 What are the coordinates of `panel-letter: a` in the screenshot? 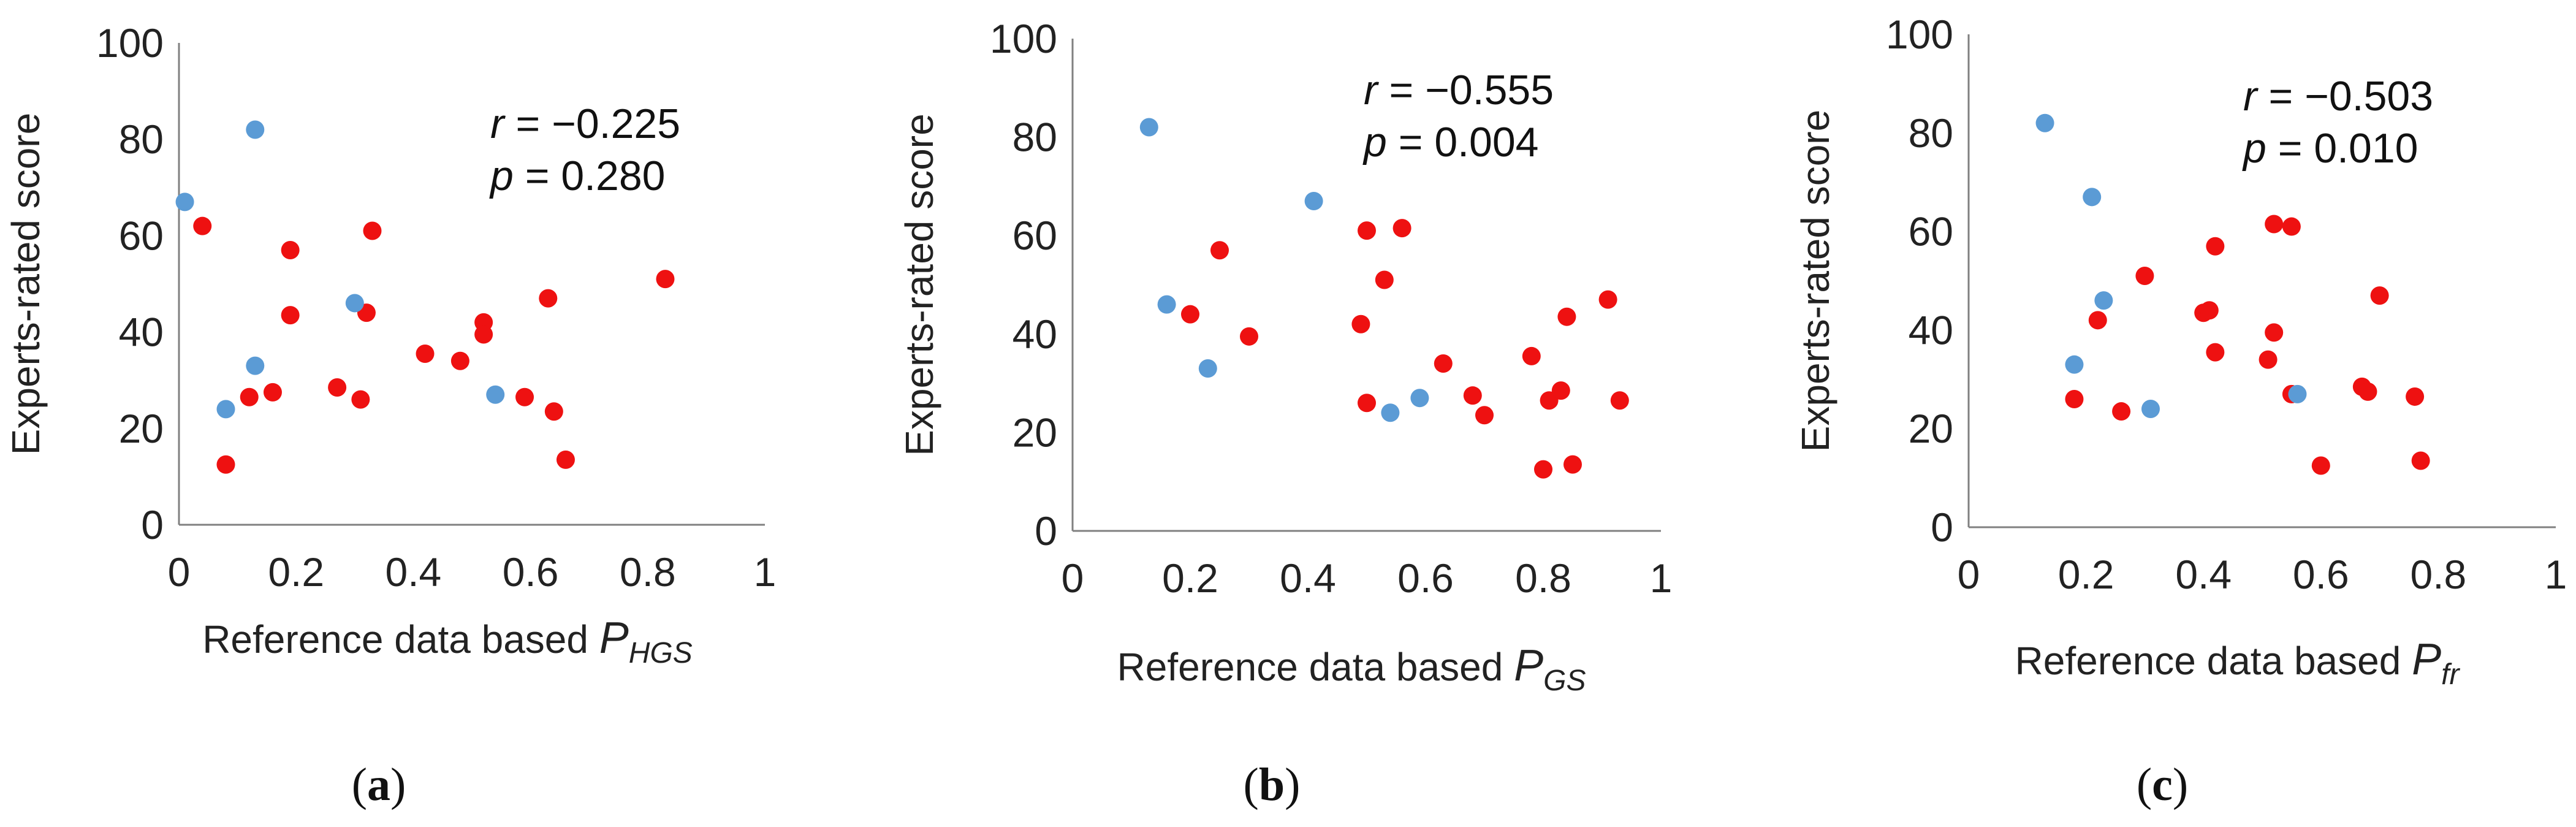 It's located at (378, 784).